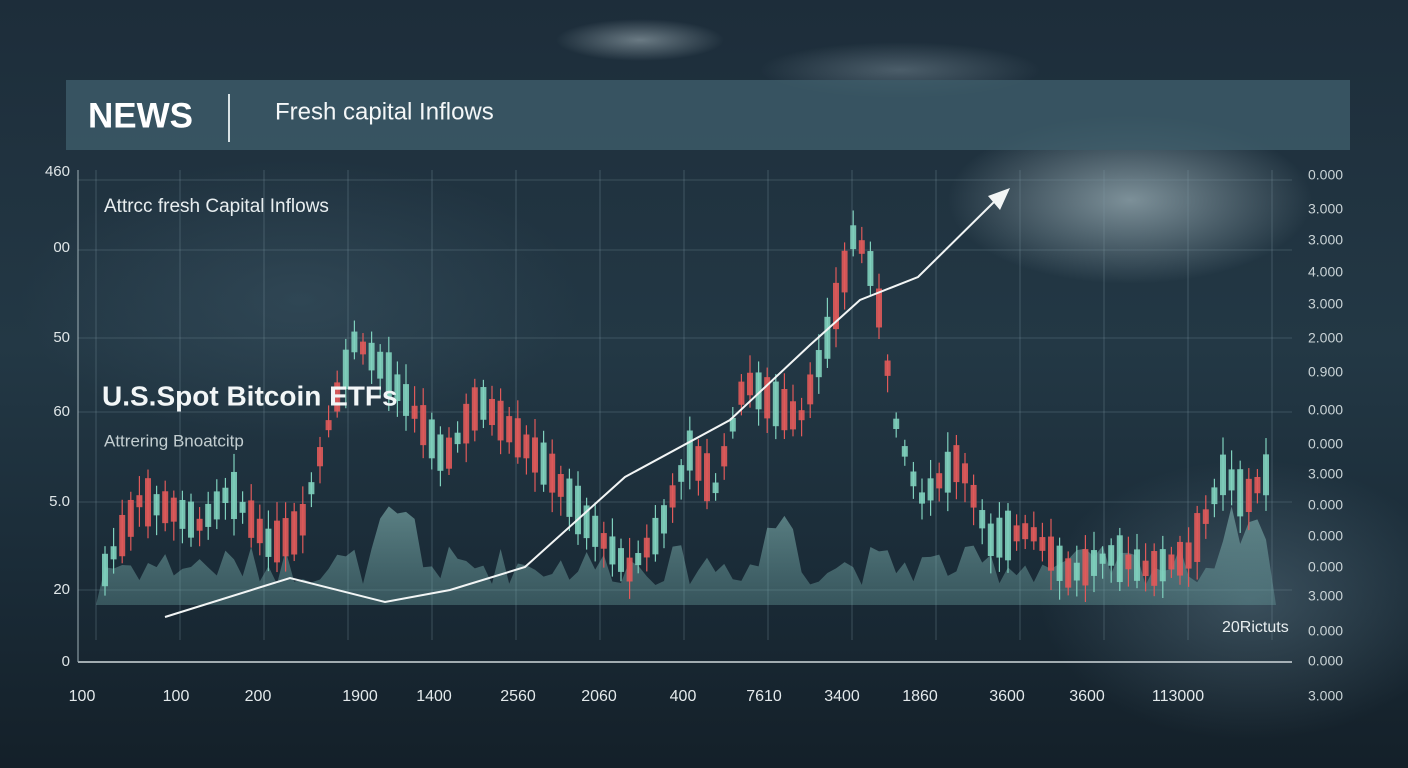  I want to click on left-axis-label: 60, so click(61, 411).